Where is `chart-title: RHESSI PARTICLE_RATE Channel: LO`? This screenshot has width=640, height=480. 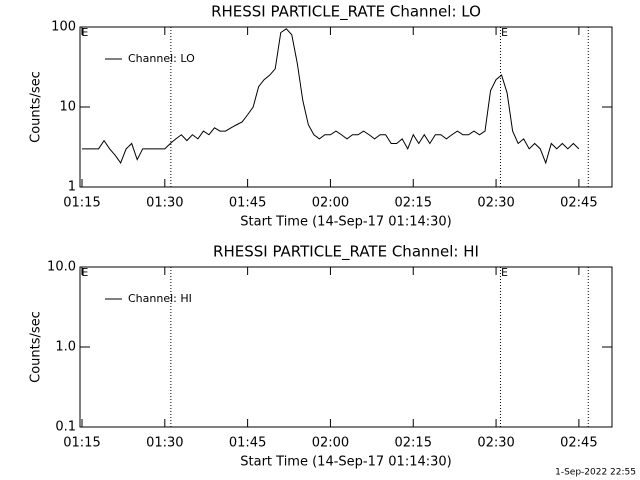 chart-title: RHESSI PARTICLE_RATE Channel: LO is located at coordinates (346, 12).